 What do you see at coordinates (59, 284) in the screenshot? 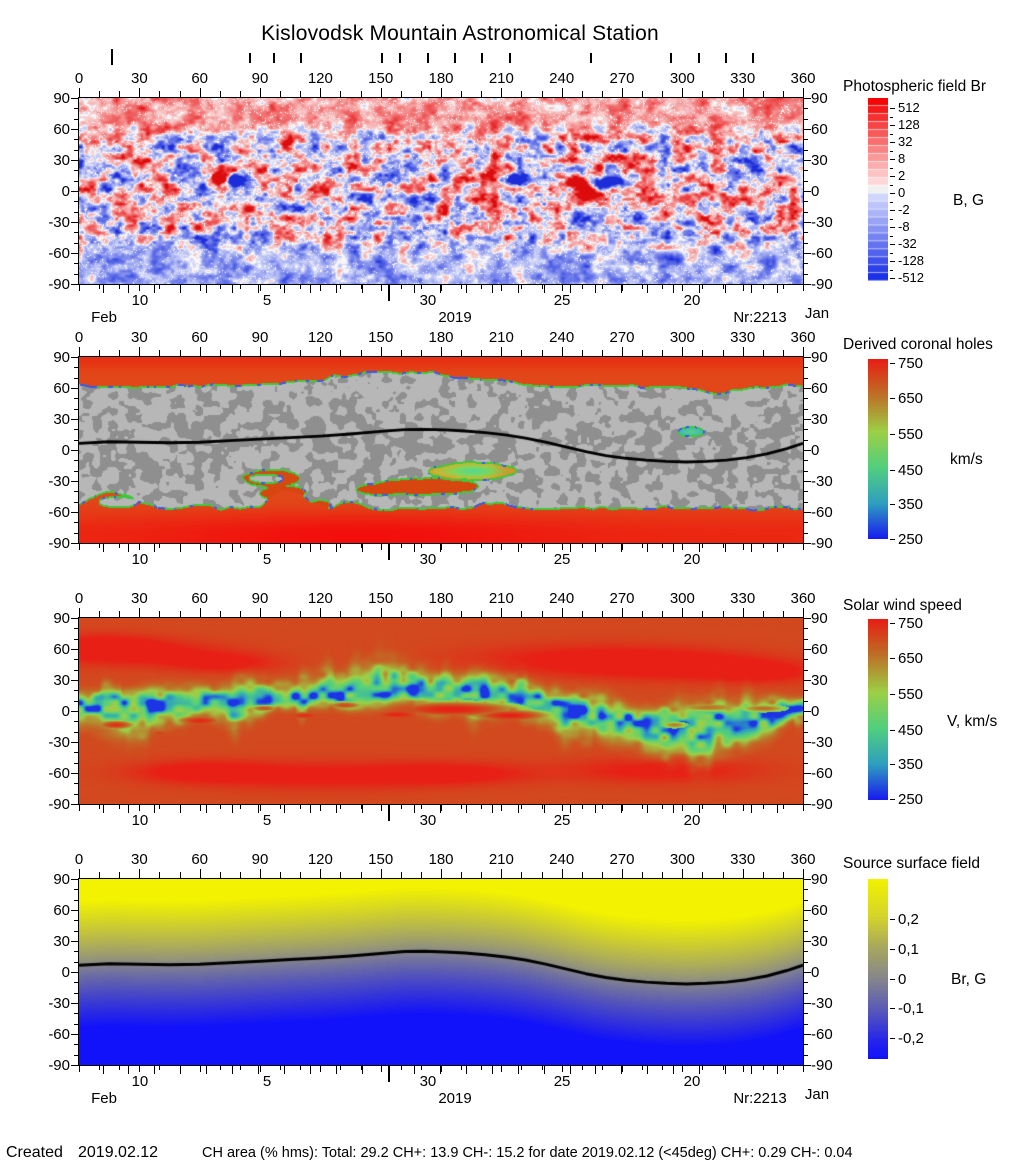
I see `lat-tick-label: -90` at bounding box center [59, 284].